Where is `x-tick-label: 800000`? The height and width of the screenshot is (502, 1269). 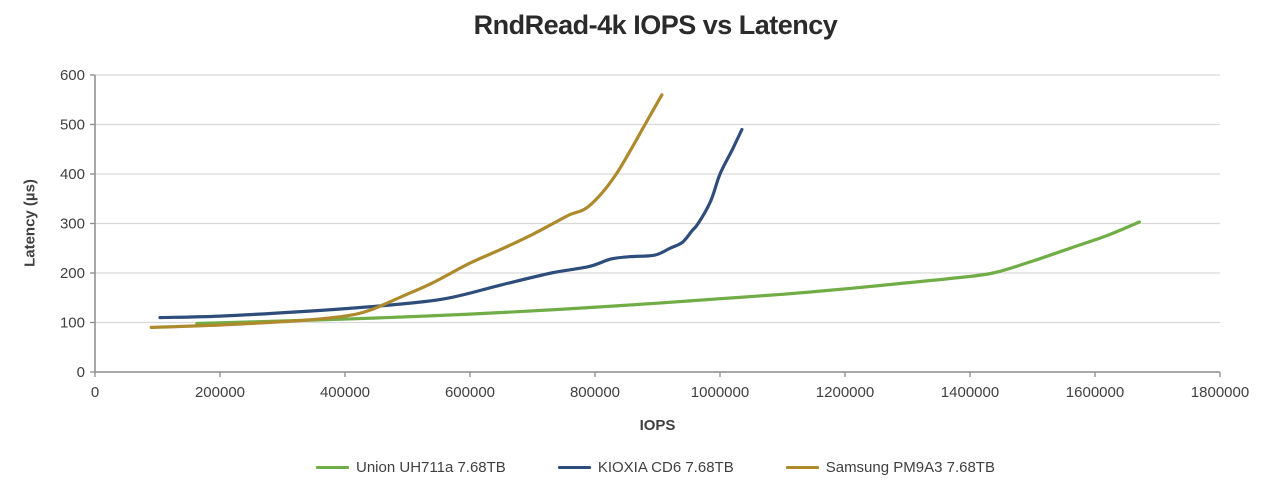 x-tick-label: 800000 is located at coordinates (595, 392).